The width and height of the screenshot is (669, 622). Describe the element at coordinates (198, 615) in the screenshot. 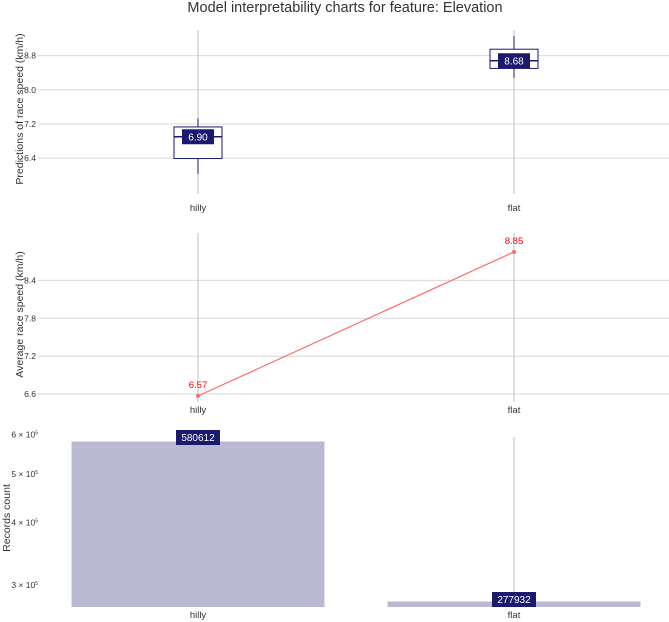

I see `x-tick-label-3: hilly` at that location.